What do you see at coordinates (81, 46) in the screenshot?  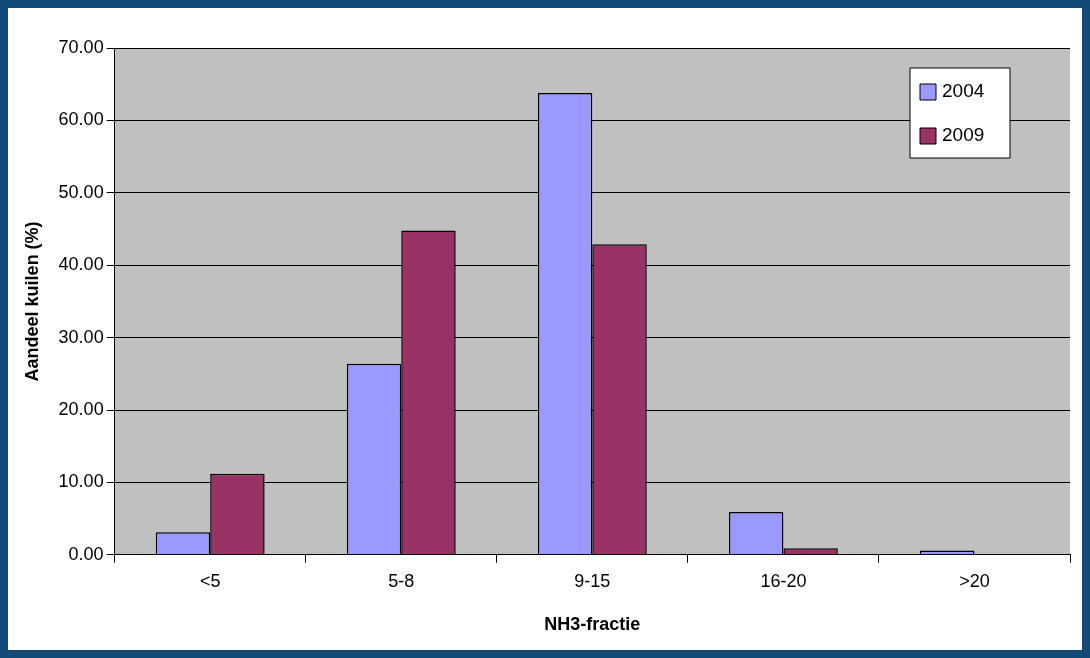 I see `y-tick-label: 70.00` at bounding box center [81, 46].